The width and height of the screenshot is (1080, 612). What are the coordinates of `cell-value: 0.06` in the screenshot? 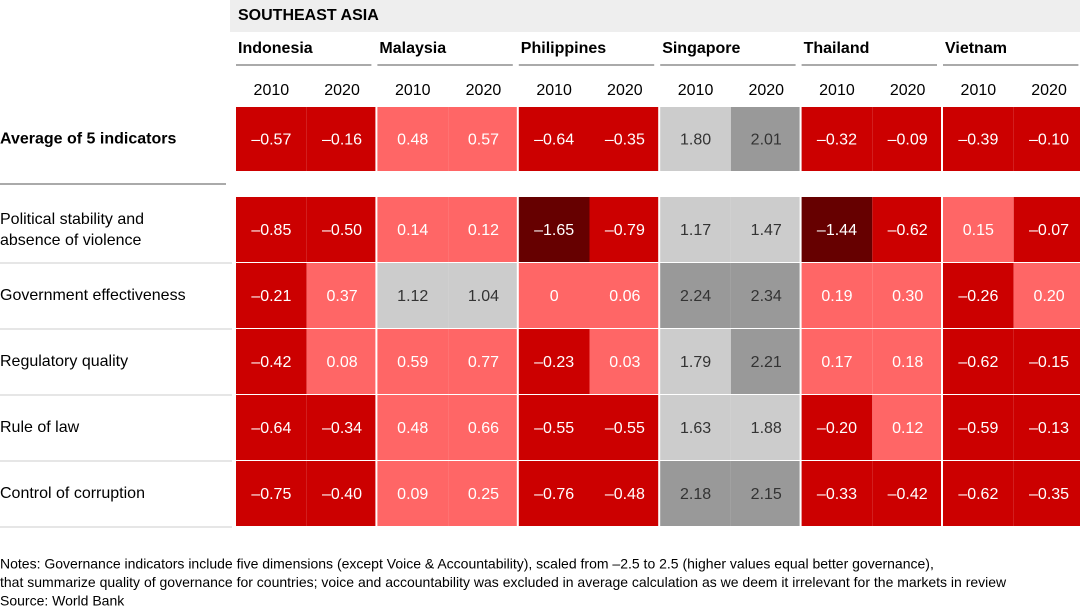 It's located at (624, 296).